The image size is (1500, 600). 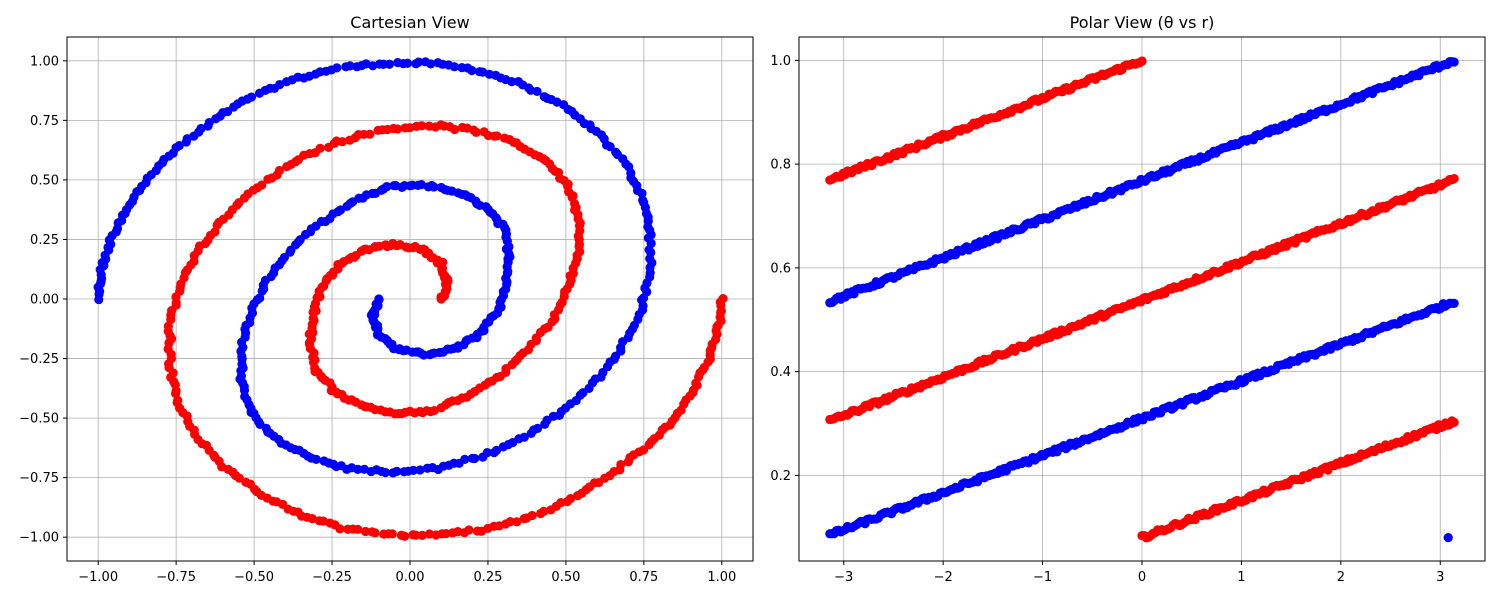 I want to click on y-tick-label: 0.6, so click(x=780, y=268).